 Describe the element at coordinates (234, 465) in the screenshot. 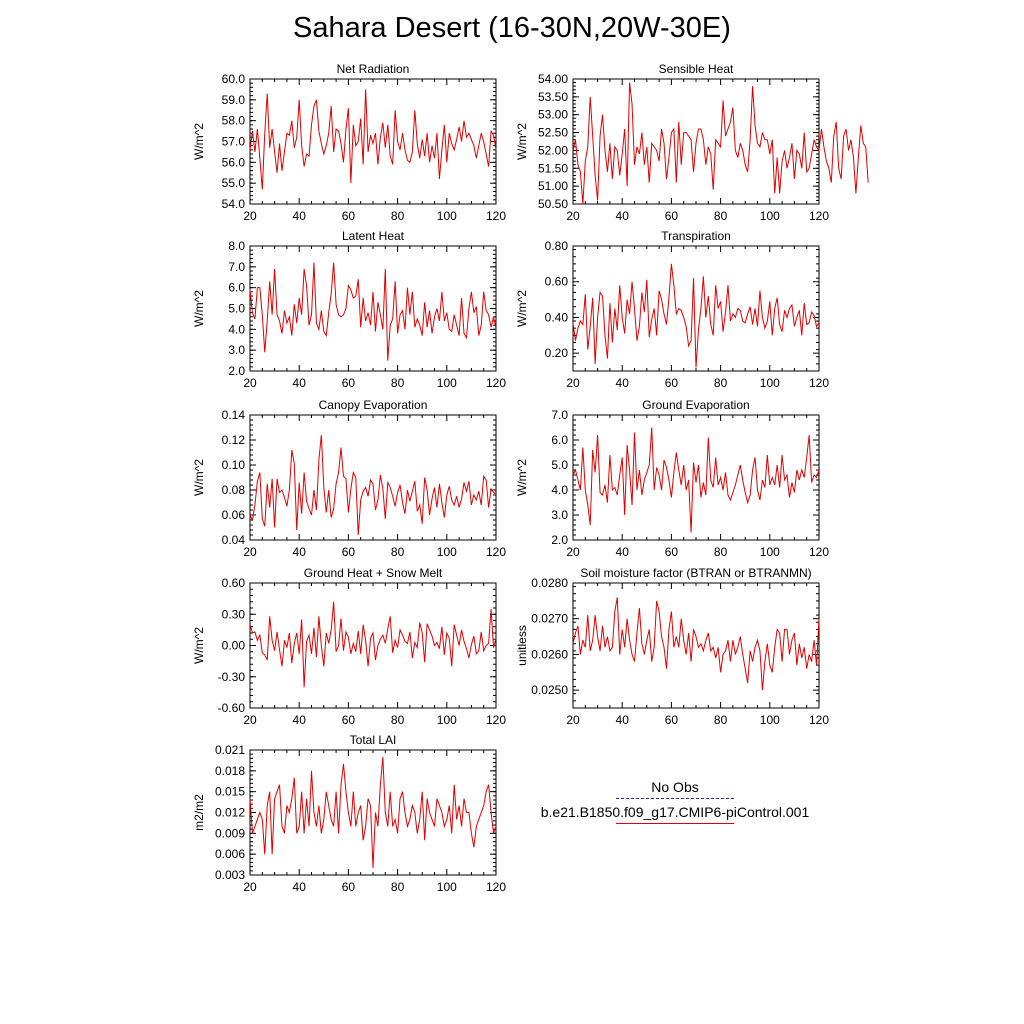

I see `y-tick-label: 0.10` at that location.